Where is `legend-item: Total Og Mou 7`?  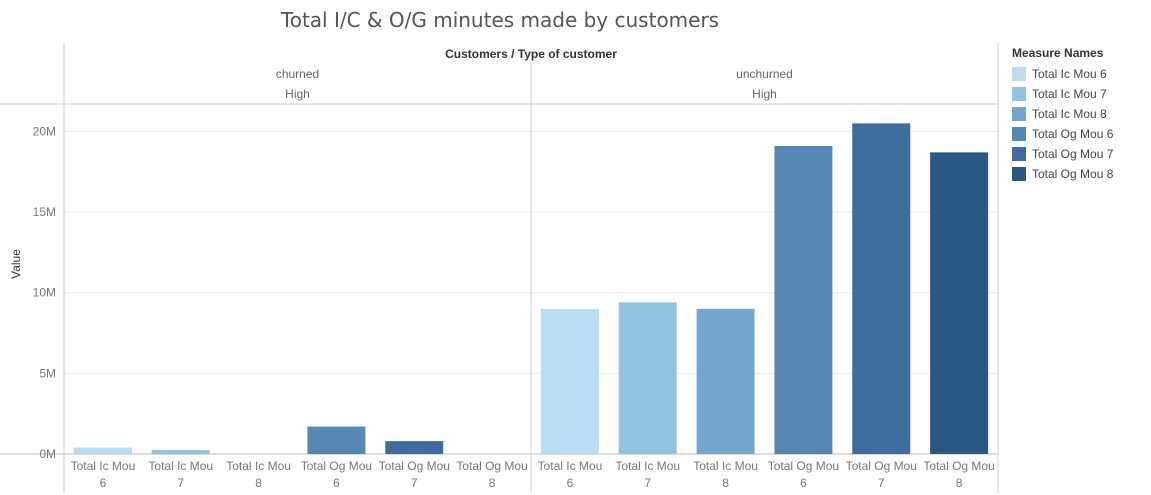
legend-item: Total Og Mou 7 is located at coordinates (1079, 154).